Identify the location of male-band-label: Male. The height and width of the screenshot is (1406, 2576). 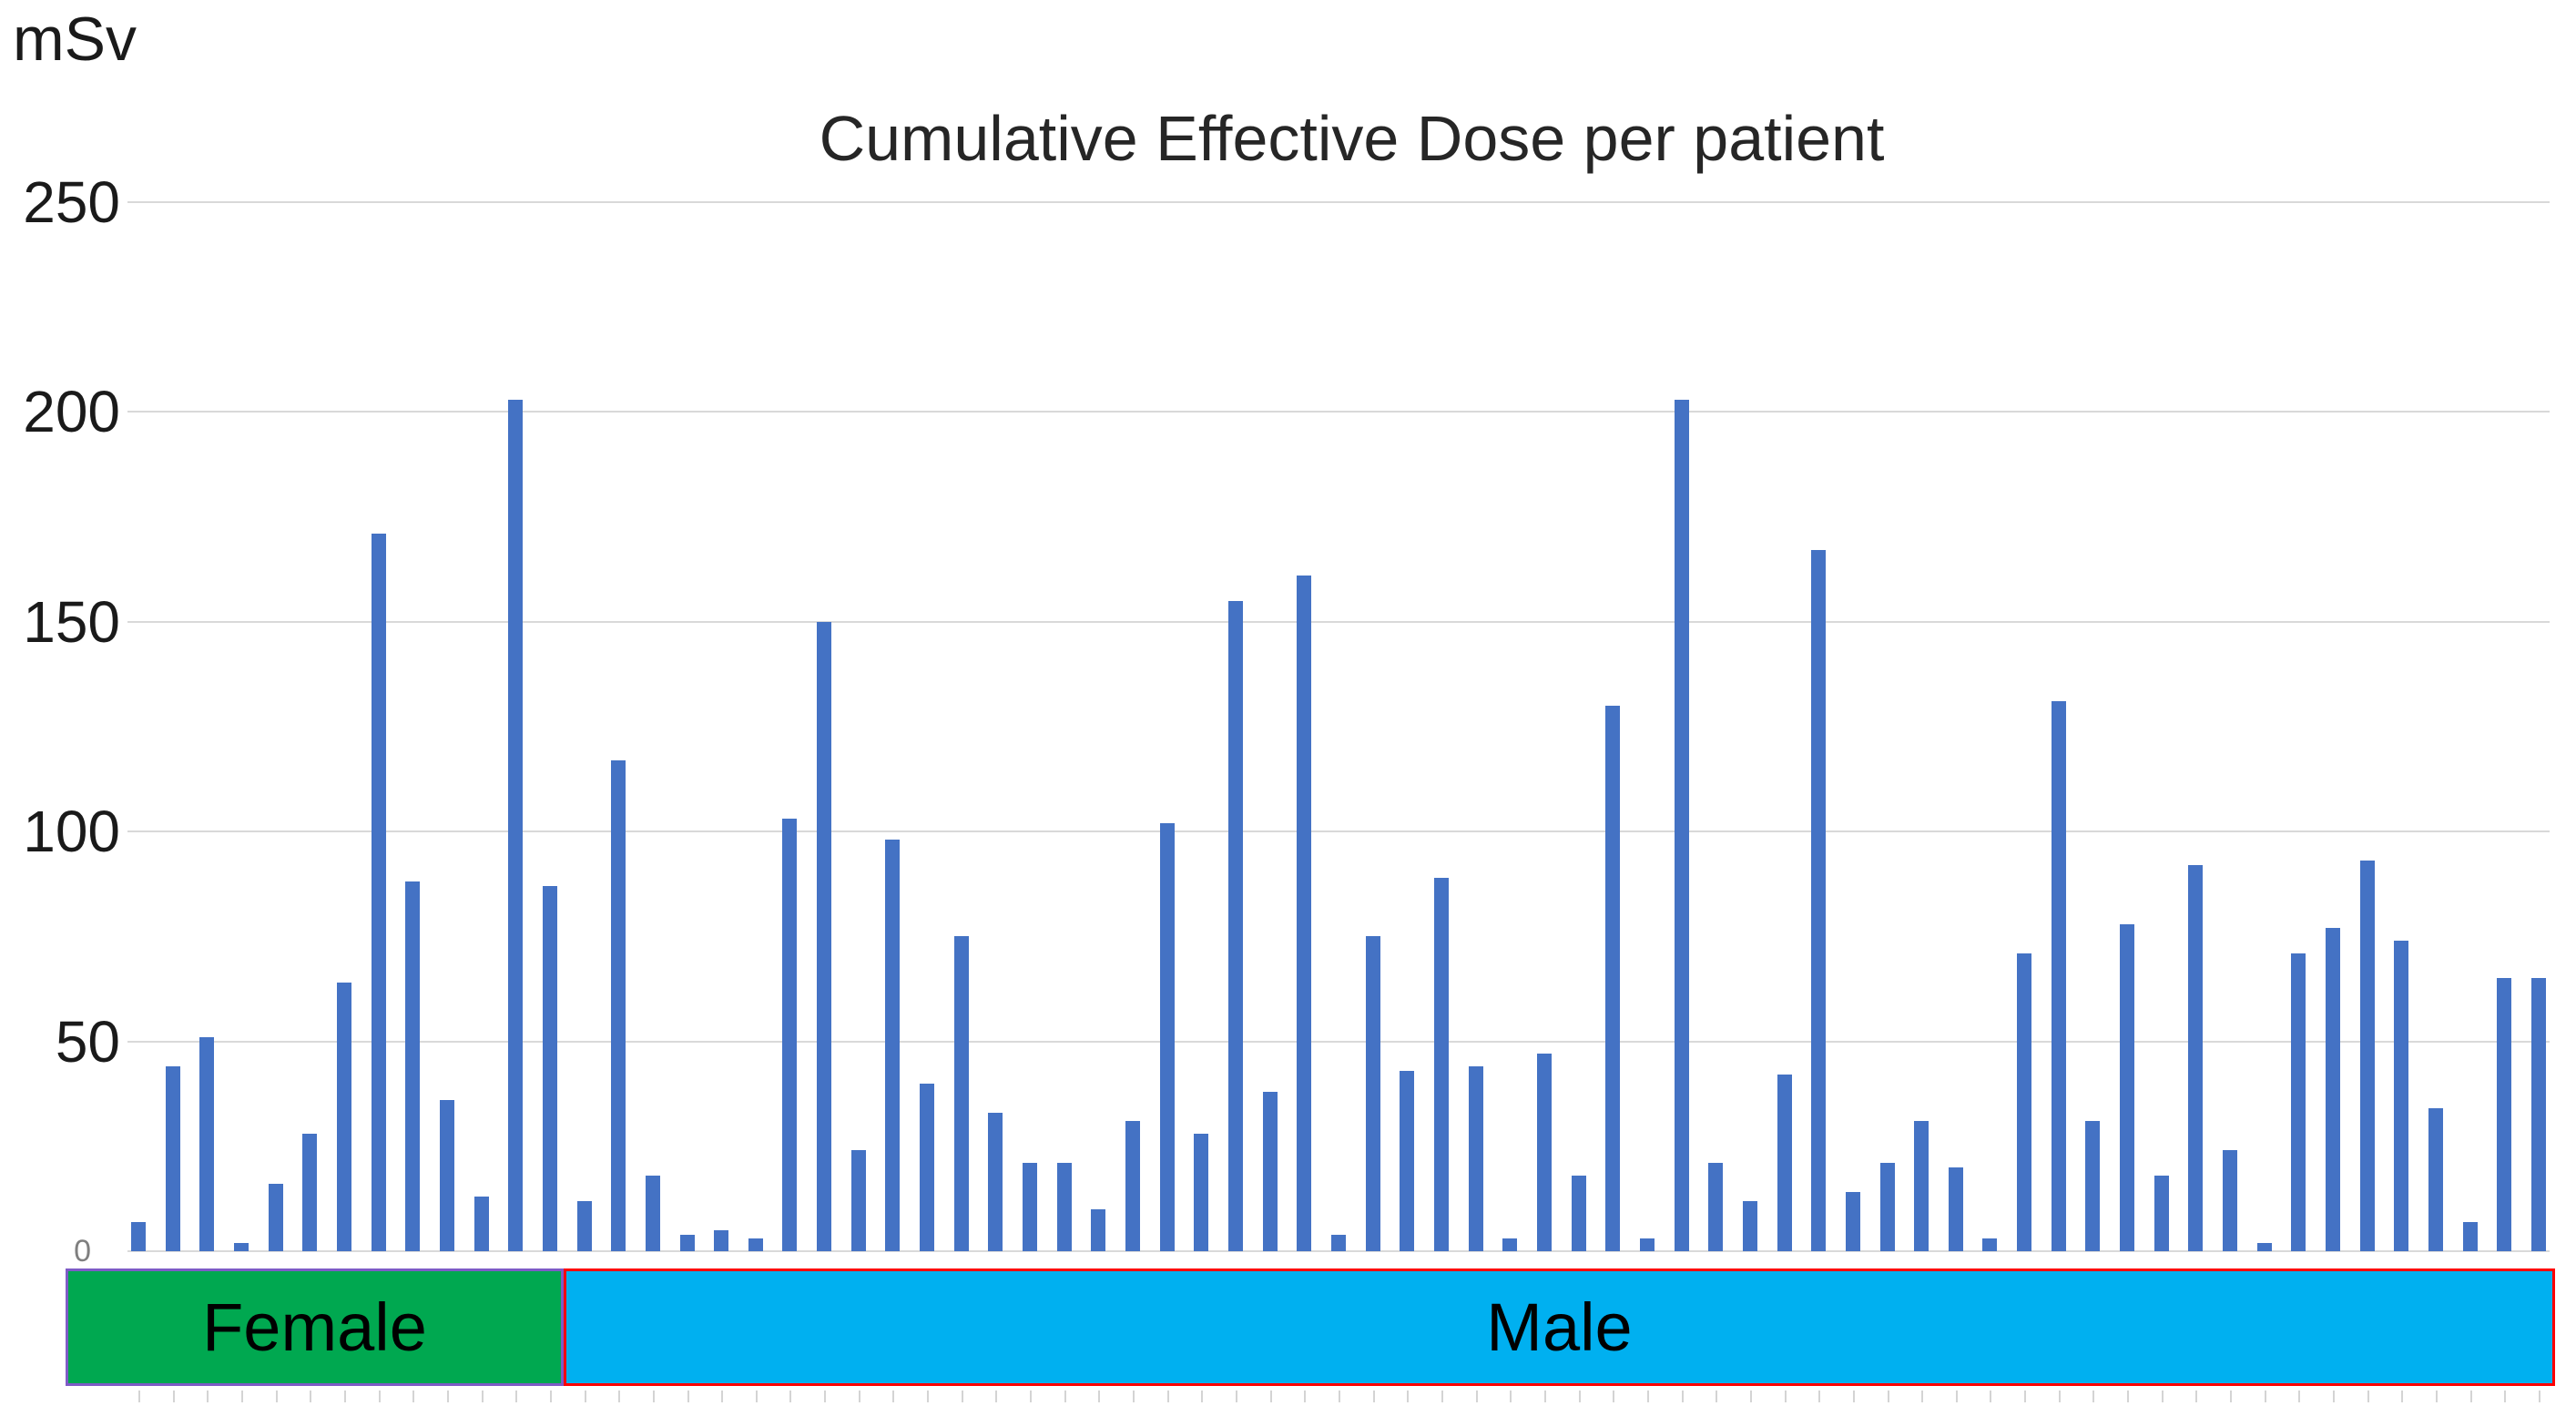
(1559, 1327).